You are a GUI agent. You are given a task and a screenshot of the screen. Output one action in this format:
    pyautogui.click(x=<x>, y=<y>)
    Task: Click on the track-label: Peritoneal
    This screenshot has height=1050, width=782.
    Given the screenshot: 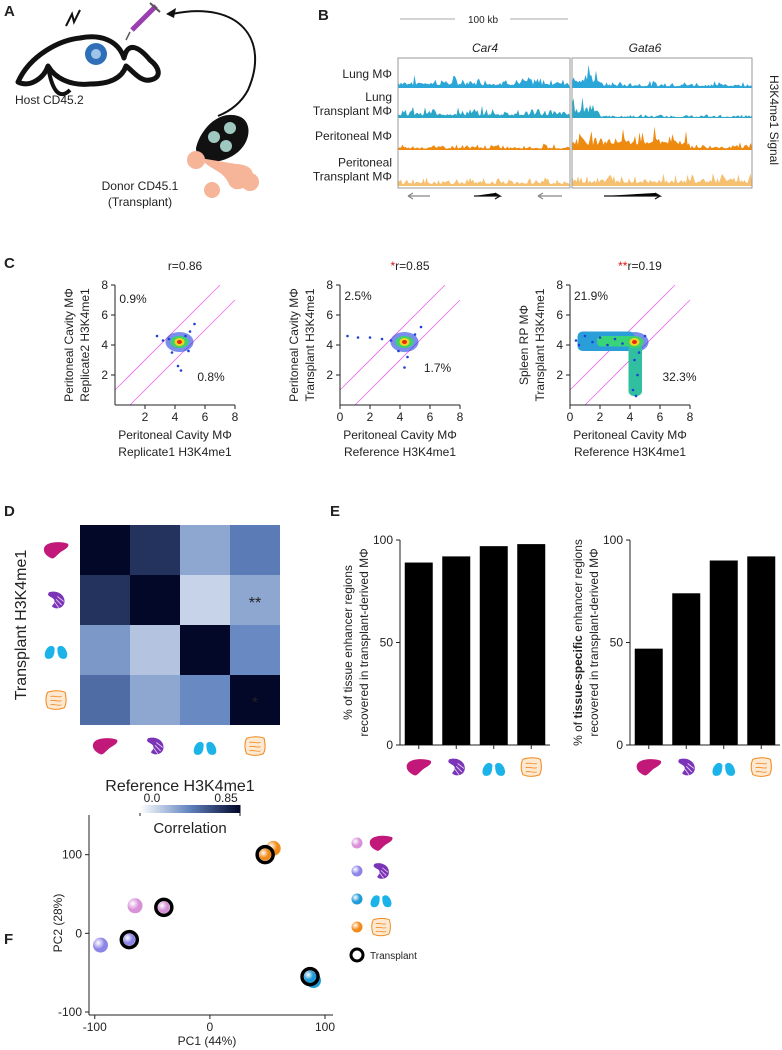 What is the action you would take?
    pyautogui.click(x=365, y=163)
    